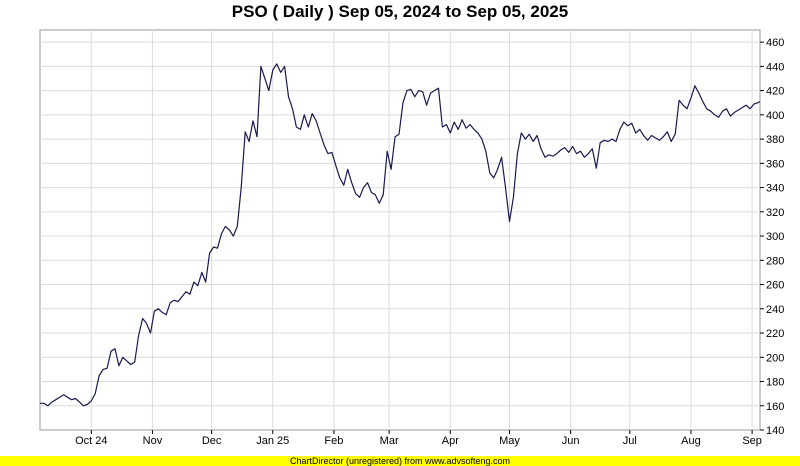 The image size is (800, 466). Describe the element at coordinates (630, 441) in the screenshot. I see `x-tick-label: Jul` at that location.